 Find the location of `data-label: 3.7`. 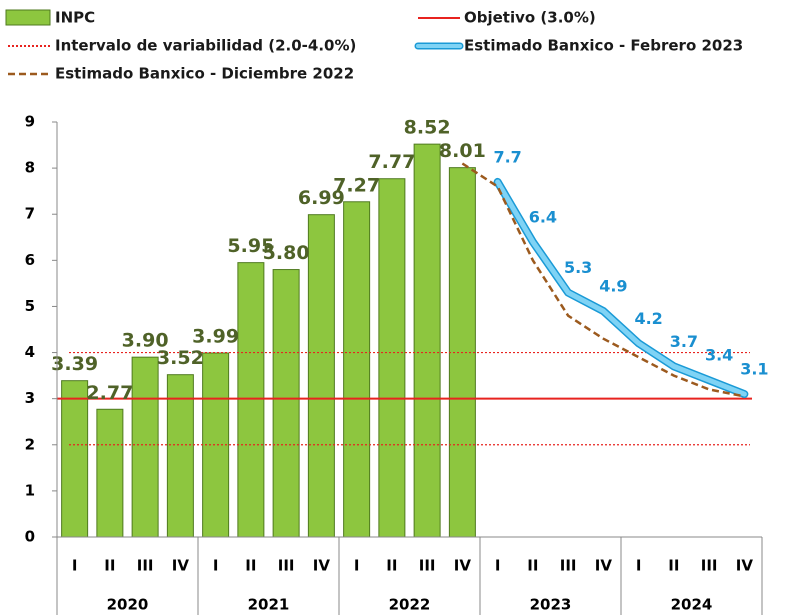

data-label: 3.7 is located at coordinates (684, 341).